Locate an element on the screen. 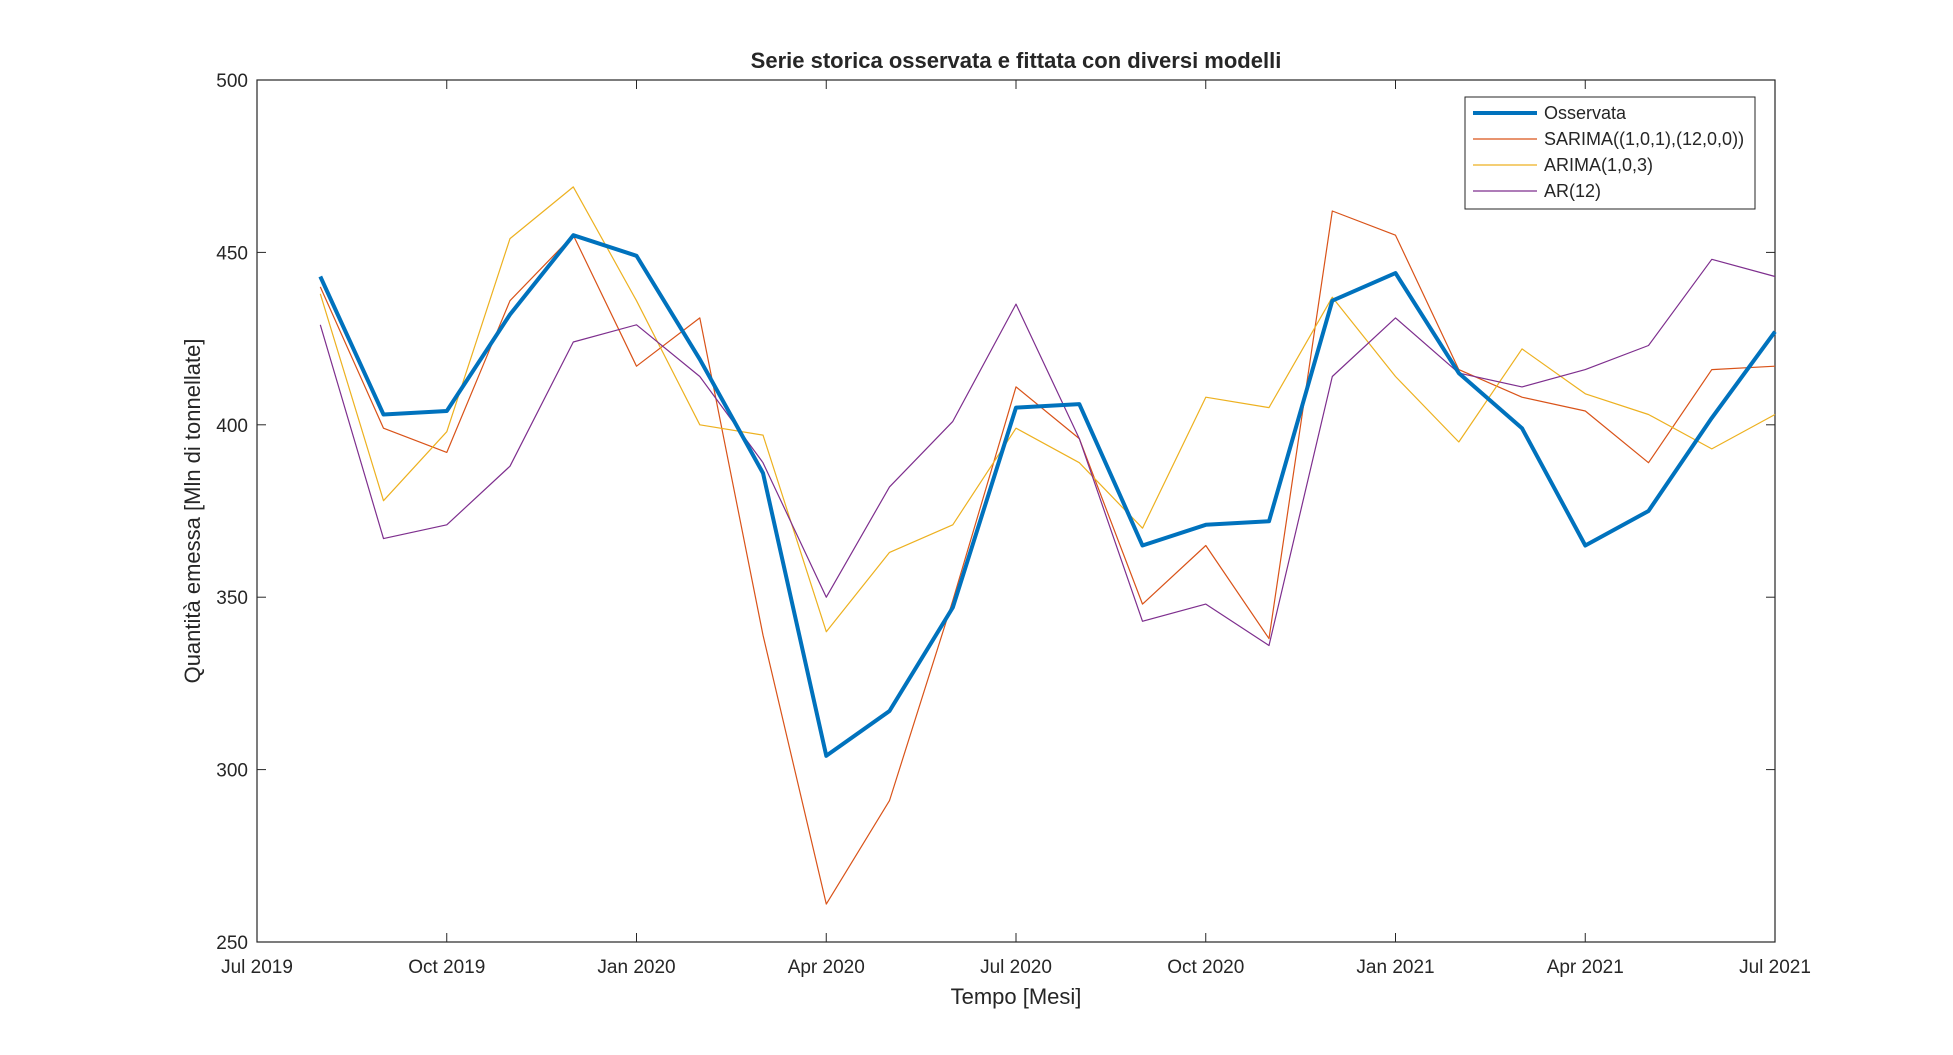  x-tick-label: Jul 2020 is located at coordinates (1016, 967).